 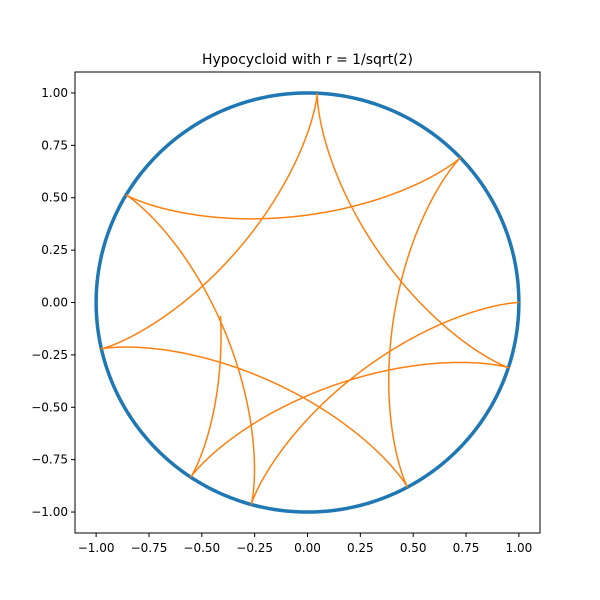 I want to click on x-tick-label: −0.25, so click(x=254, y=548).